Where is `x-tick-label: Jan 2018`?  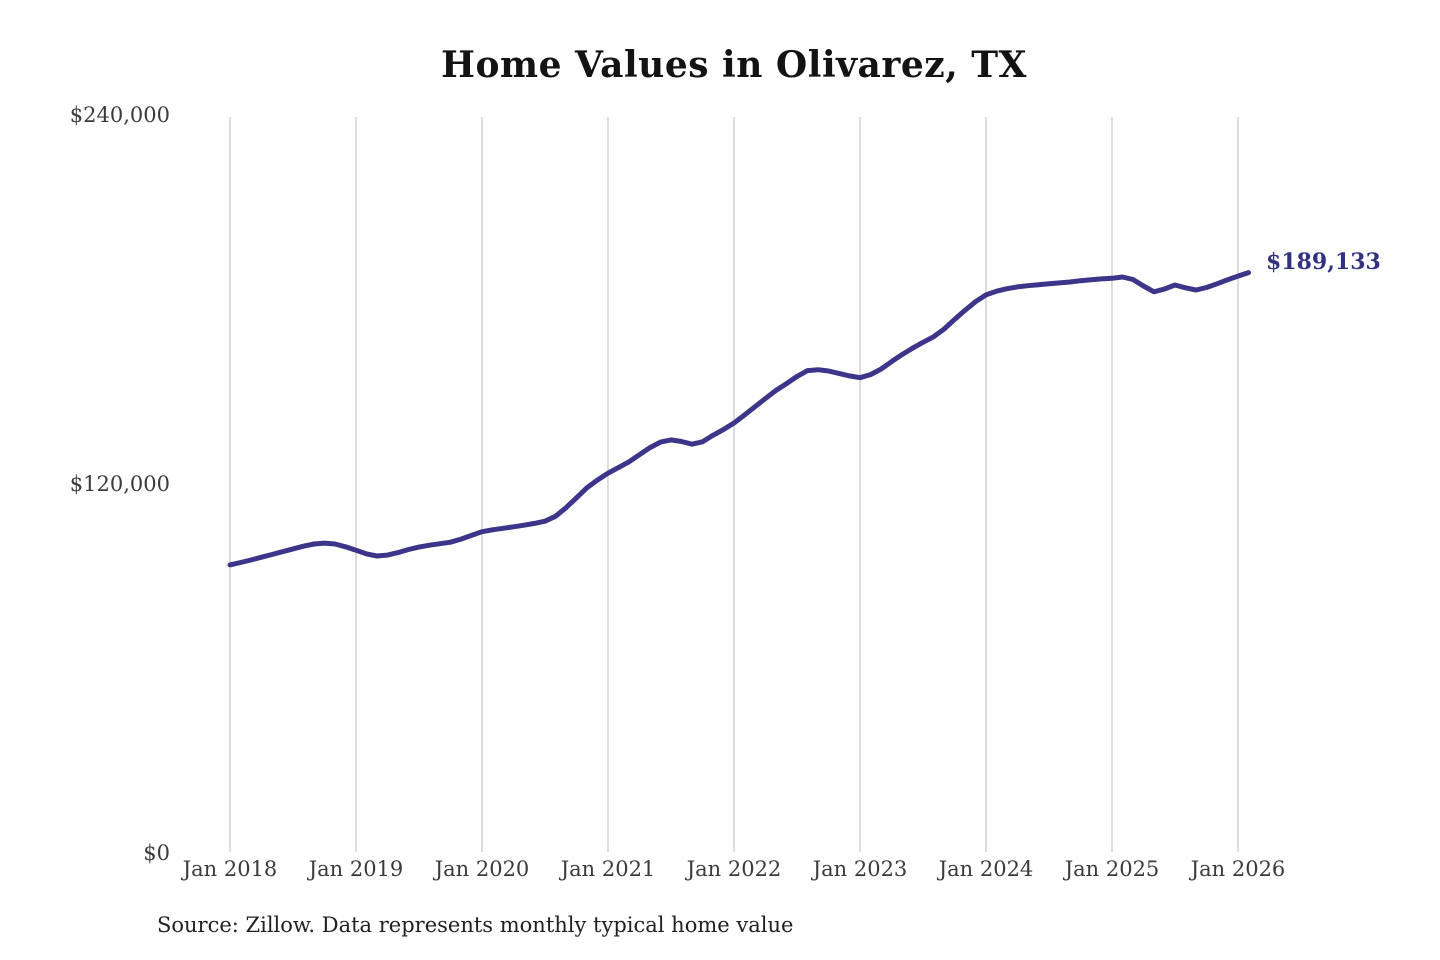 x-tick-label: Jan 2018 is located at coordinates (230, 869).